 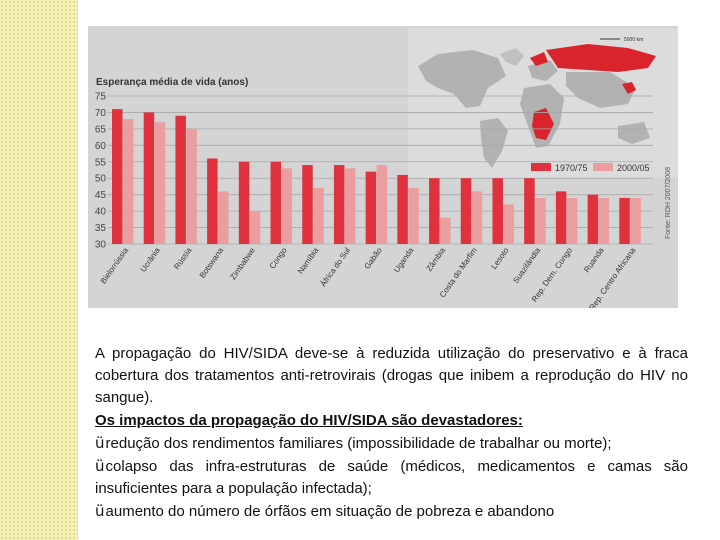 What do you see at coordinates (101, 113) in the screenshot?
I see `y-tick-label: 70` at bounding box center [101, 113].